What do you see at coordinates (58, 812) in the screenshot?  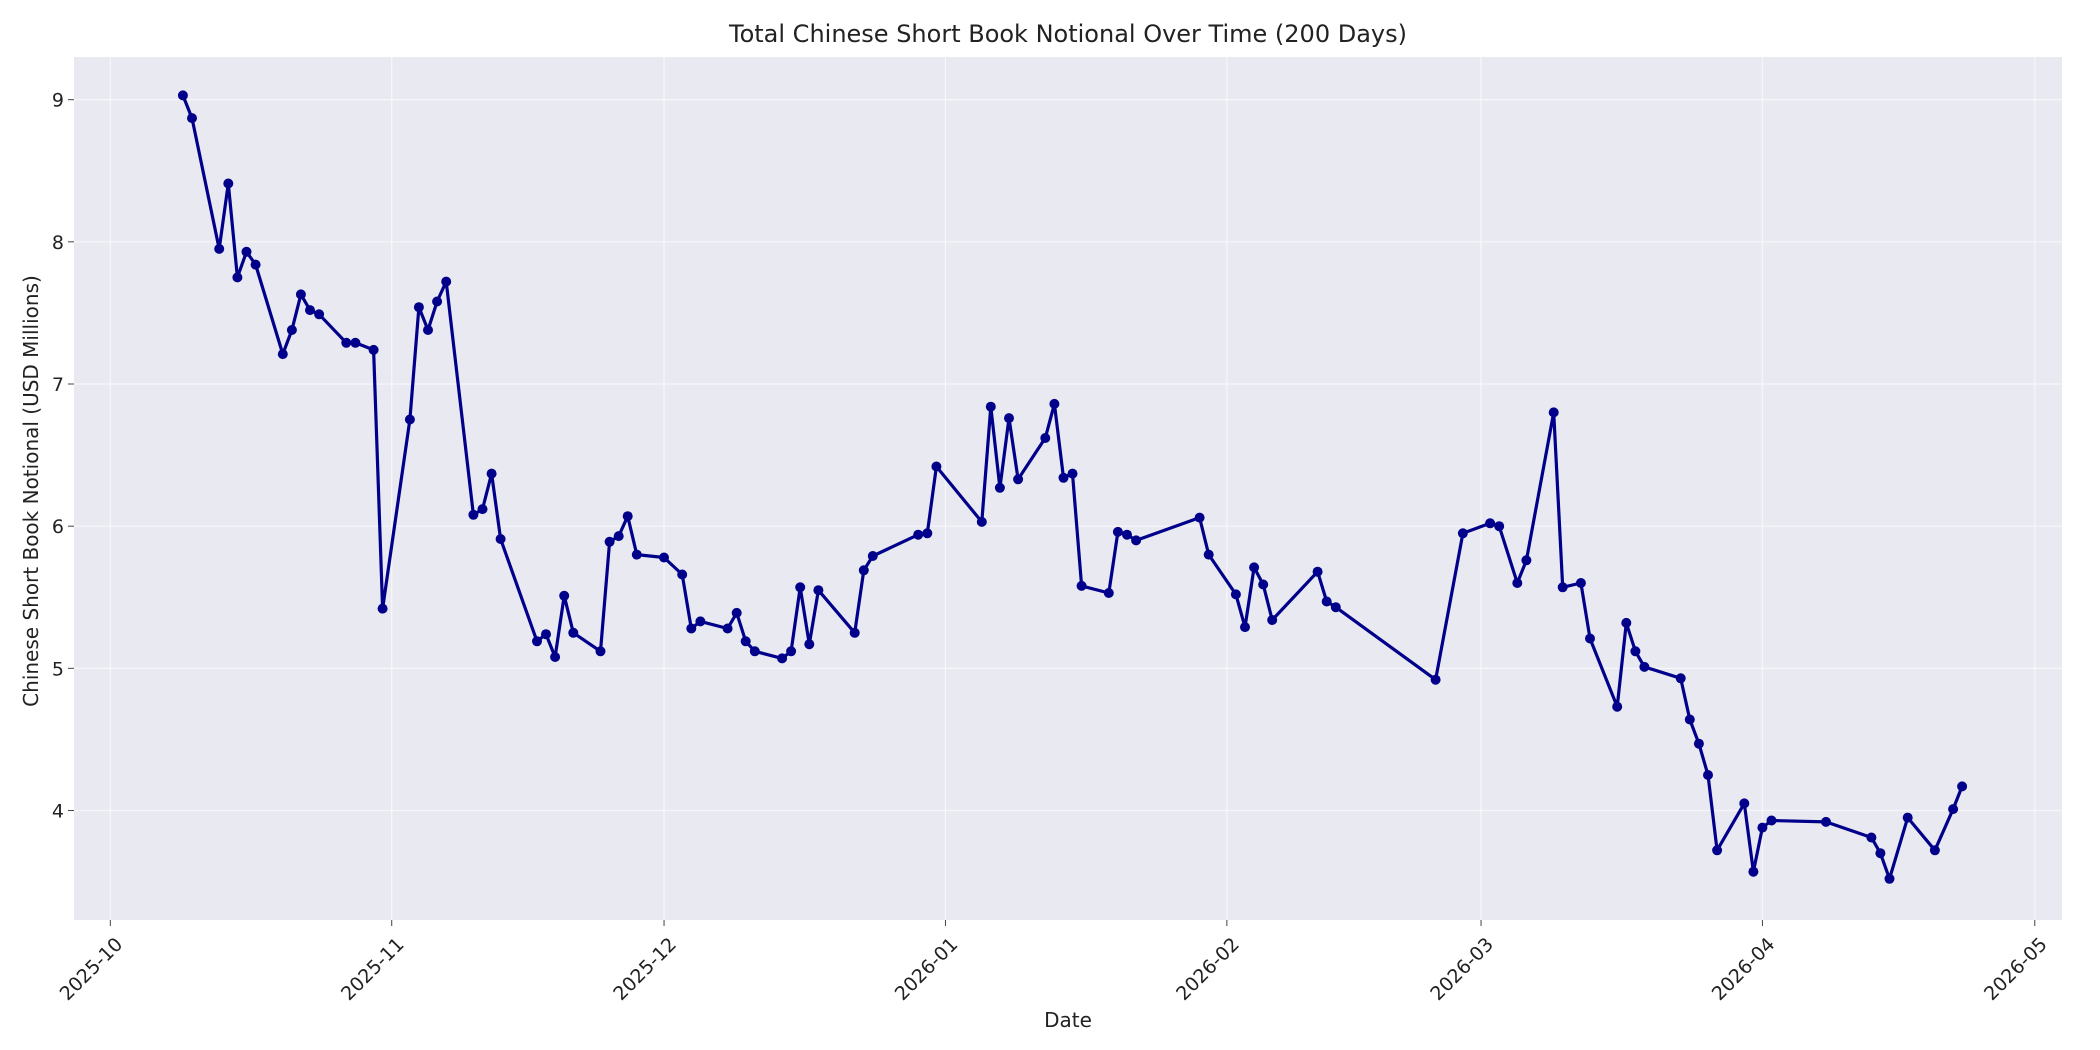 I see `y-tick-label: 4` at bounding box center [58, 812].